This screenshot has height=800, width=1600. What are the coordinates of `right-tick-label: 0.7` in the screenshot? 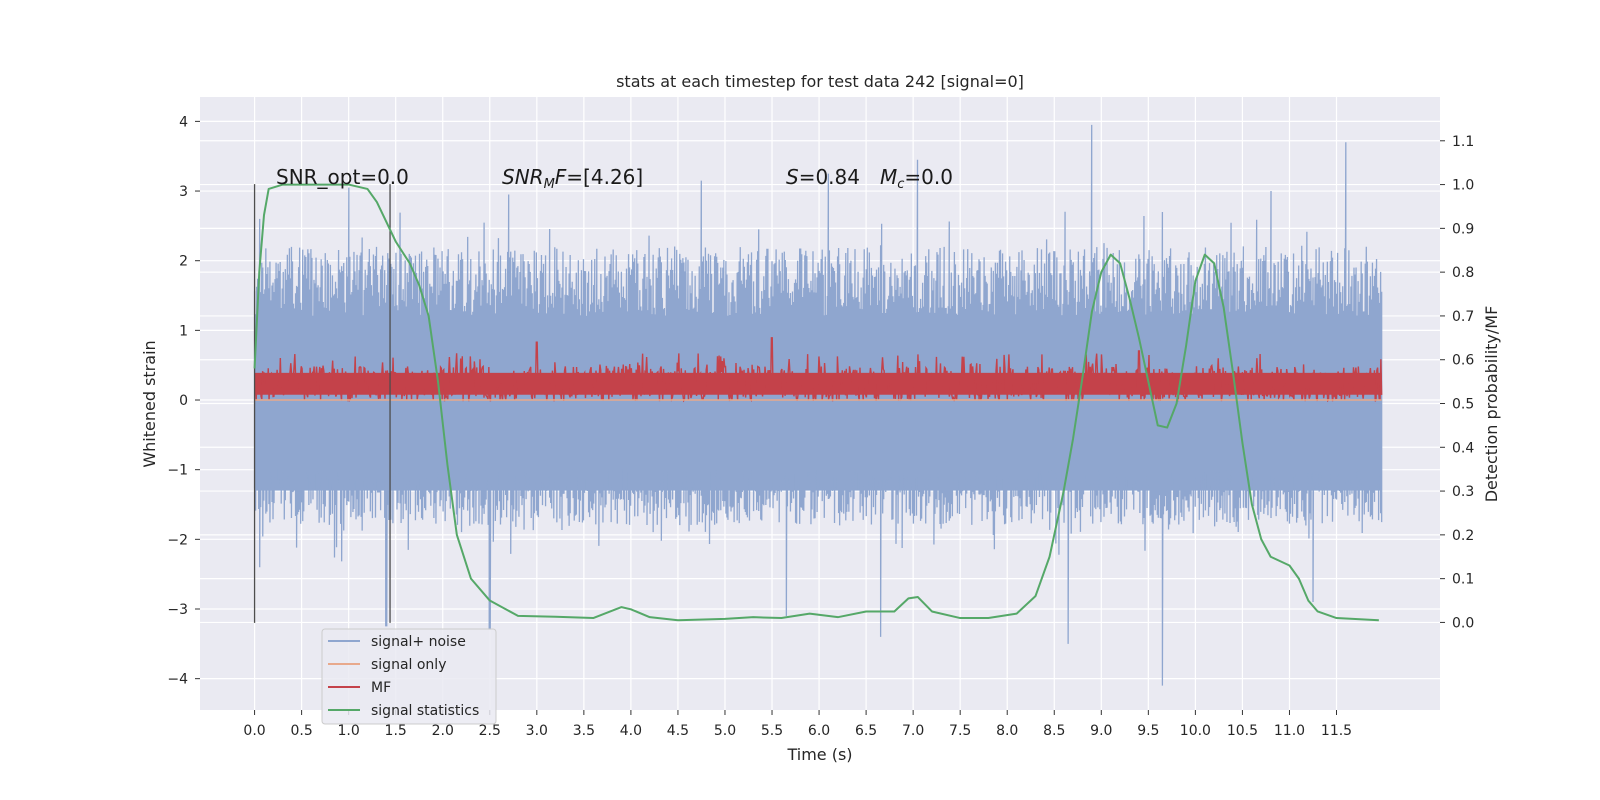 It's located at (1463, 317).